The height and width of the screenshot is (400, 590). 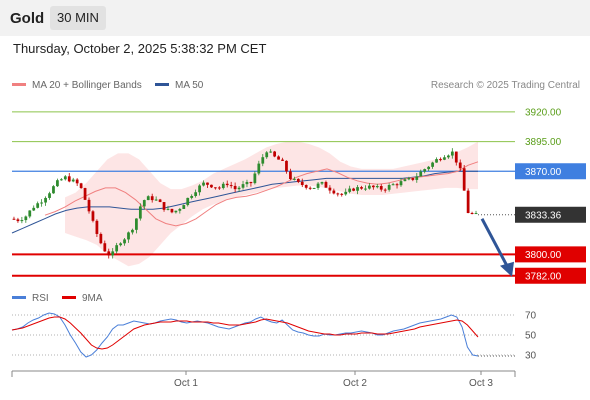 I want to click on legend-label-9ma: 9MA, so click(x=92, y=298).